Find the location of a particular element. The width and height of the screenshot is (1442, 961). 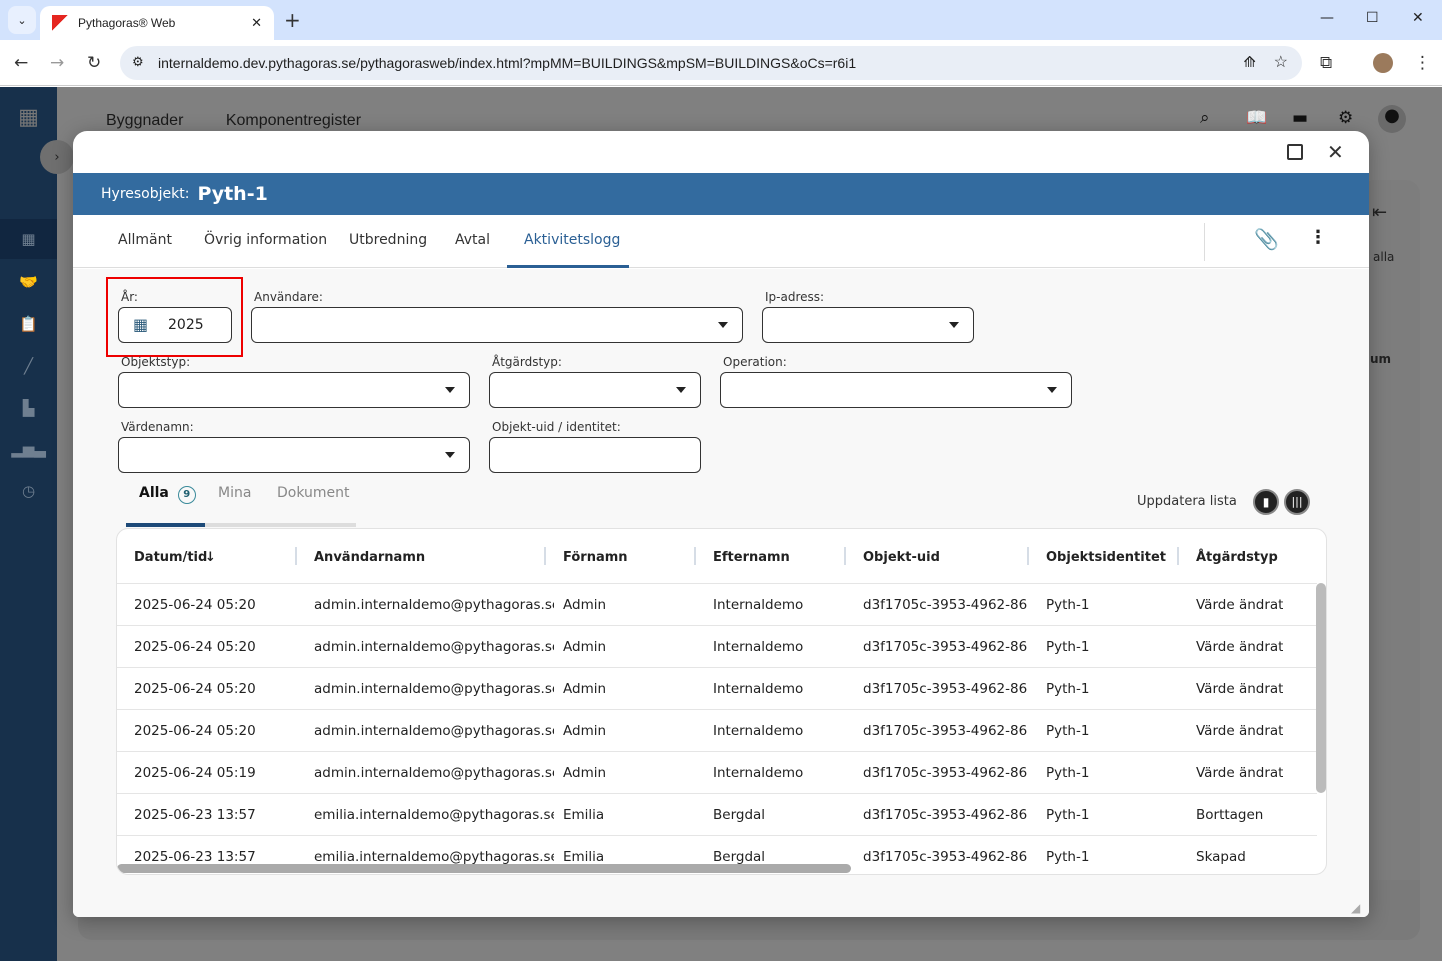

chat-icon: ▬ is located at coordinates (1300, 118).